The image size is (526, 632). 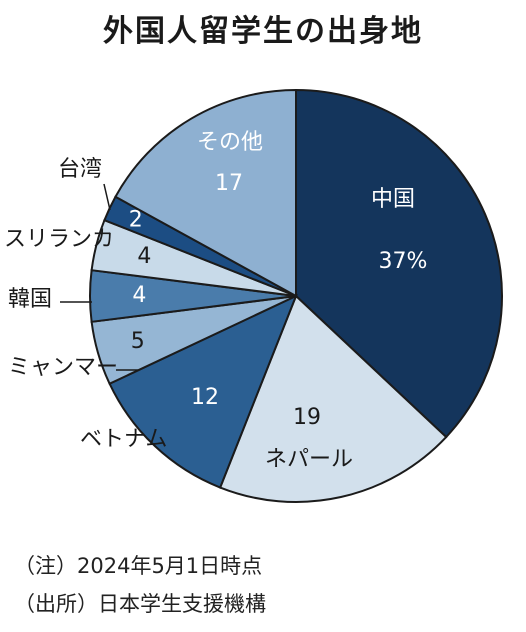 I want to click on note-as-of: （注）2024年5月1日時点, so click(x=138, y=566).